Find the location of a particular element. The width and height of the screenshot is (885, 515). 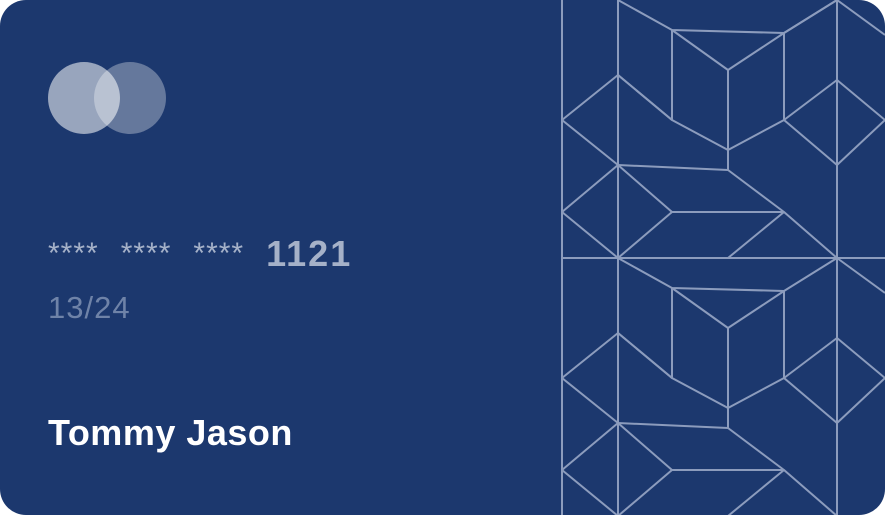

card-number-last4: 1121 is located at coordinates (309, 253).